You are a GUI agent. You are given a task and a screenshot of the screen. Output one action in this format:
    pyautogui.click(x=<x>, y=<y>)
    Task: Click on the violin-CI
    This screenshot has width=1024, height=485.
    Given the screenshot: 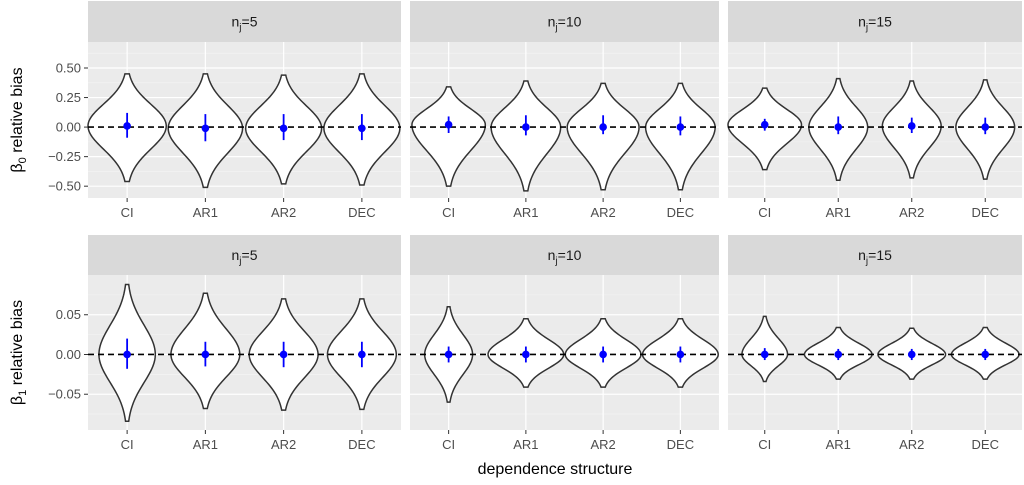 What is the action you would take?
    pyautogui.click(x=449, y=136)
    